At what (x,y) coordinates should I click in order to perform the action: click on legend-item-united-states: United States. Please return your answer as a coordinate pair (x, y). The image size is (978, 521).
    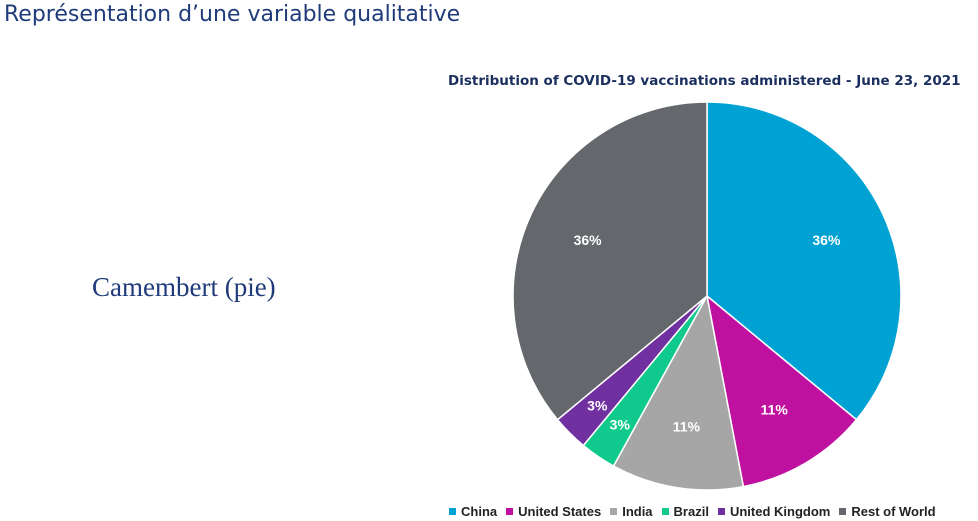
    Looking at the image, I should click on (553, 511).